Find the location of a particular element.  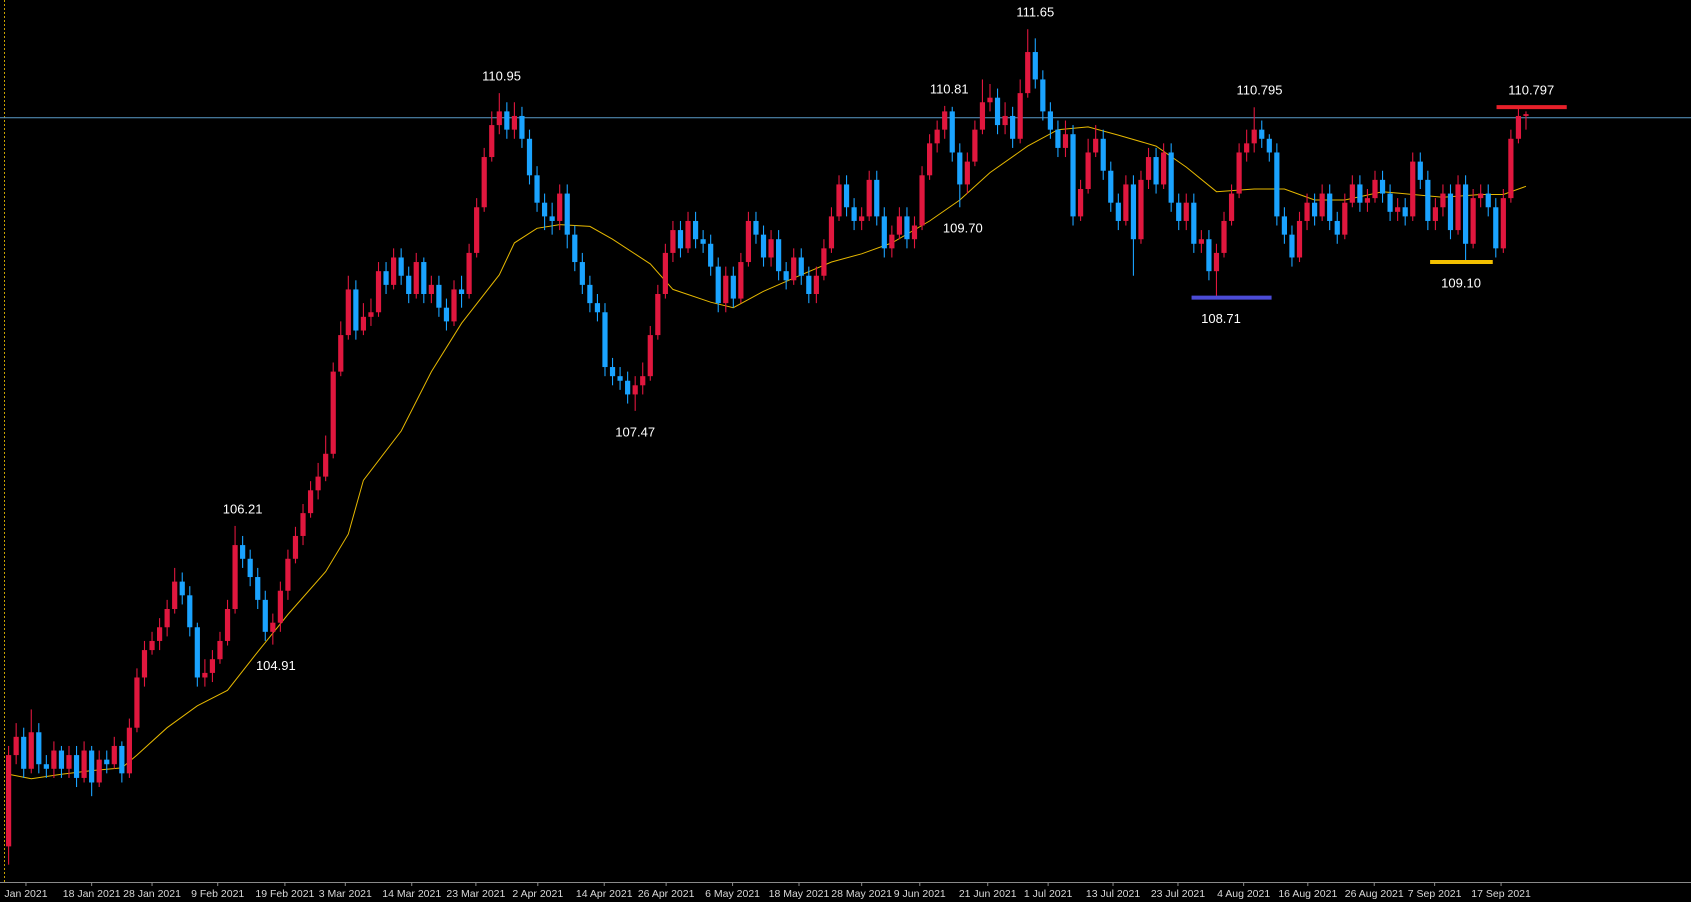

x-tick-label: 7 Sep 2021 is located at coordinates (1435, 894).